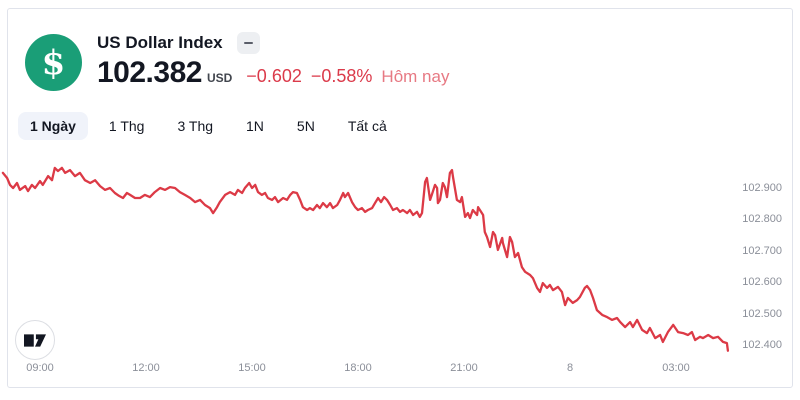  I want to click on tradingview-logo, so click(35, 340).